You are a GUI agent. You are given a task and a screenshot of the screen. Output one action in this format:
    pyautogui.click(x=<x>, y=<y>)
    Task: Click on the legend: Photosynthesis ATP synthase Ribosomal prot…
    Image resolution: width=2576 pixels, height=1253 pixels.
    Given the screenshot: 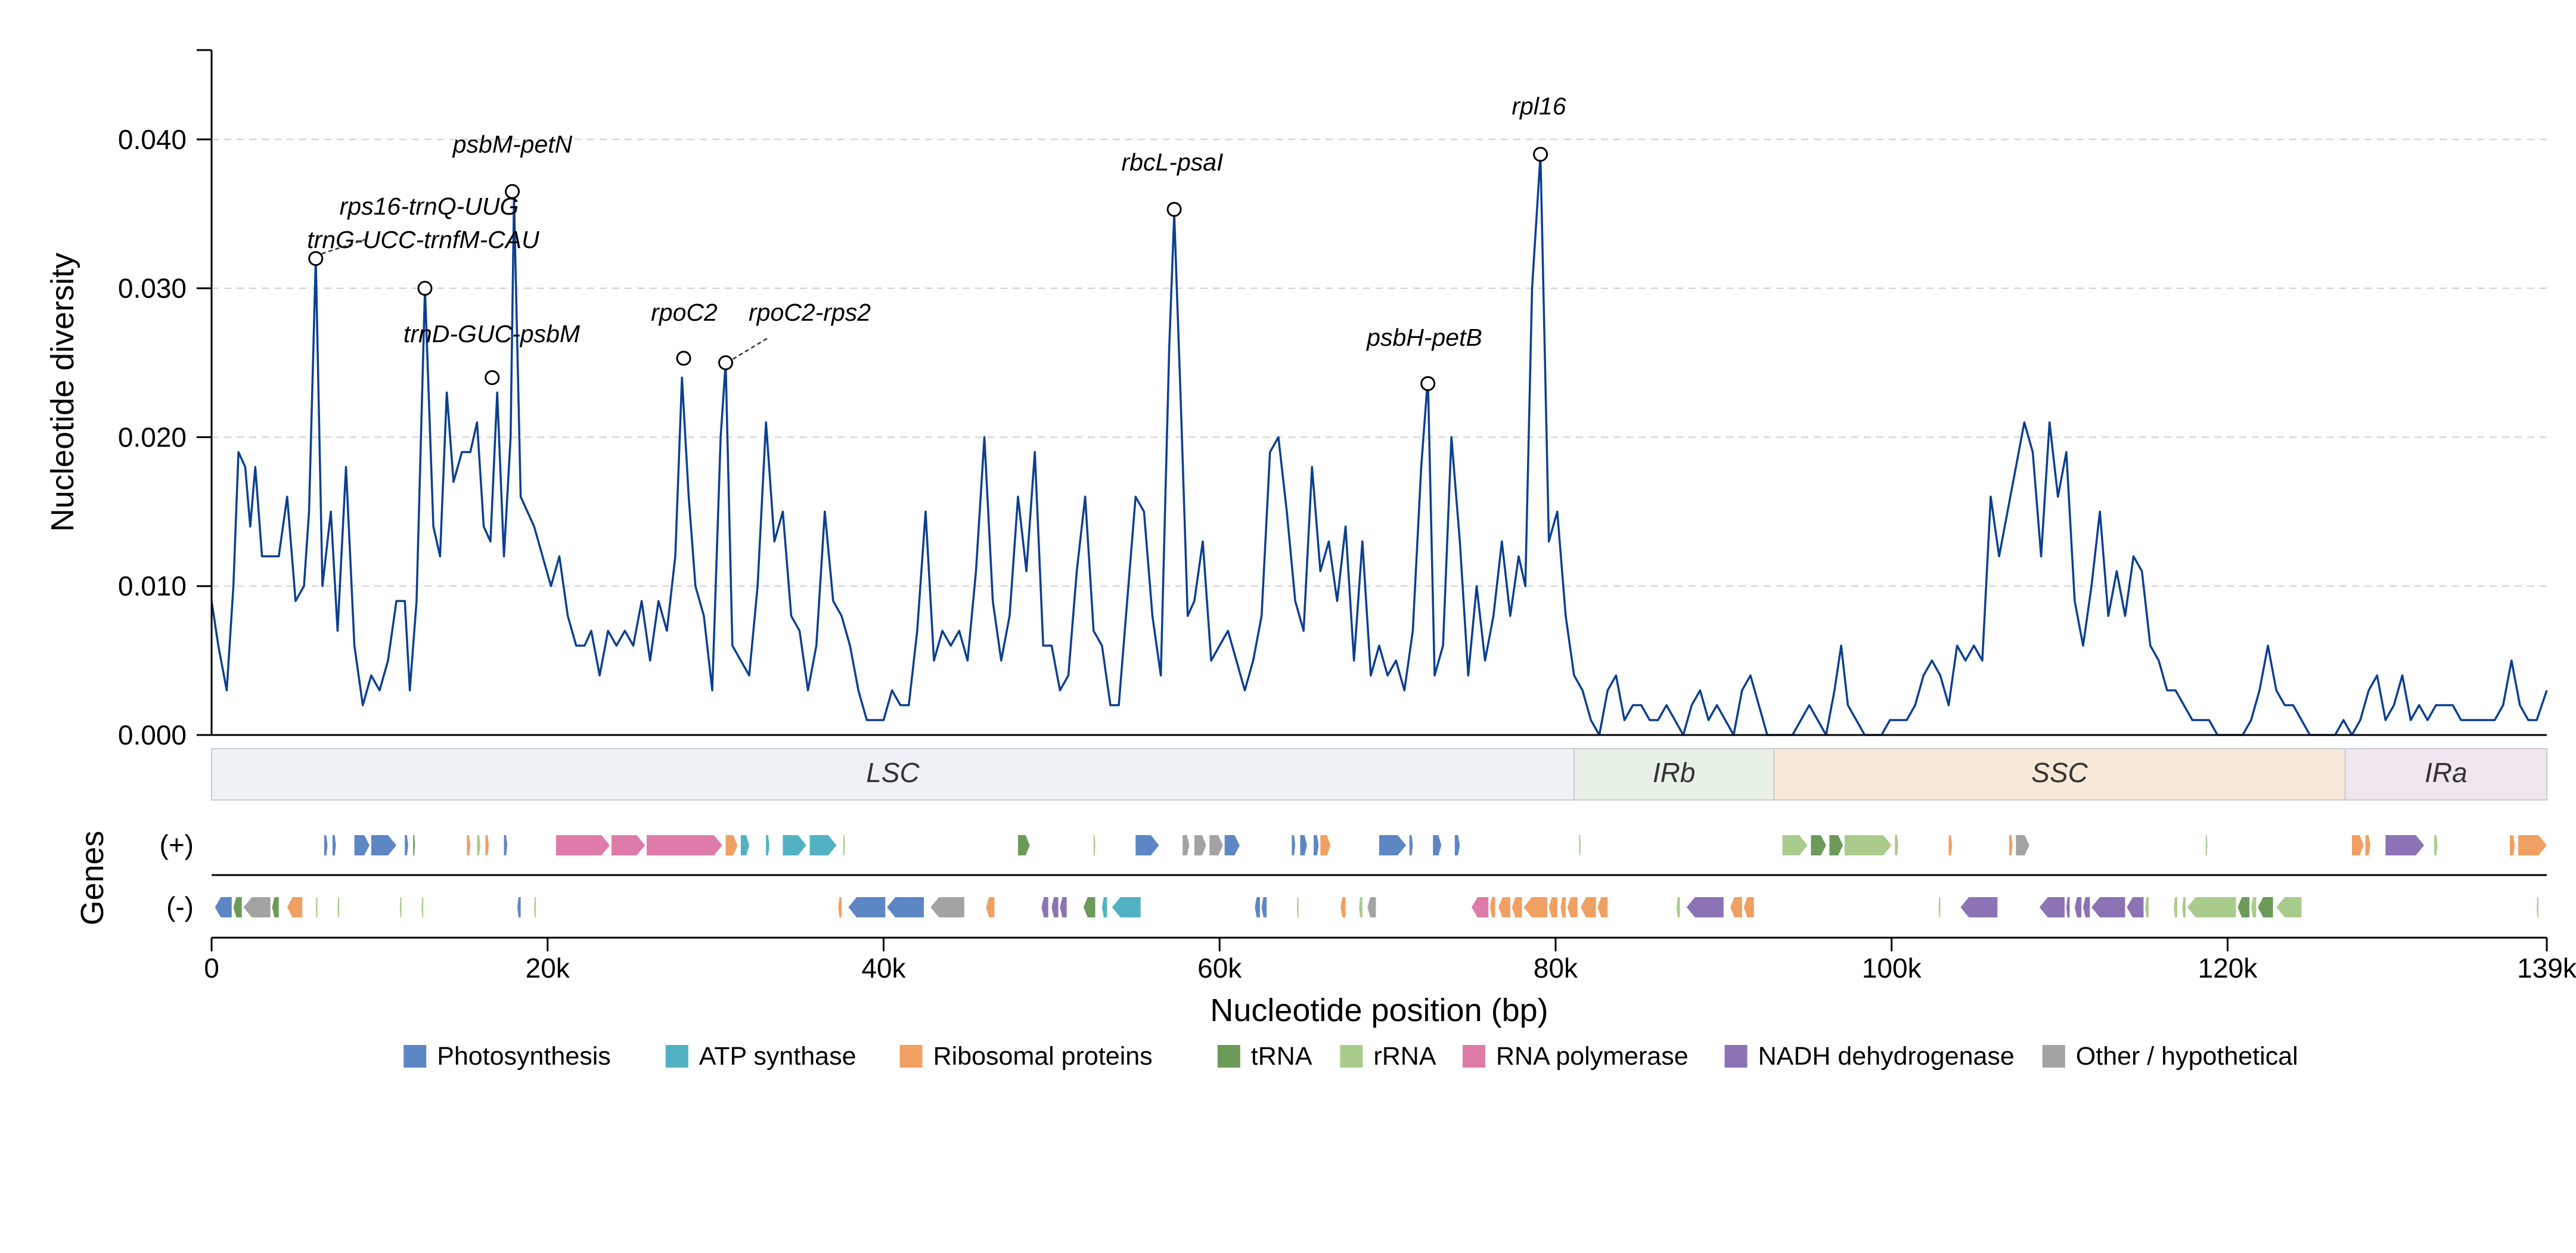 What is the action you would take?
    pyautogui.click(x=1351, y=1056)
    